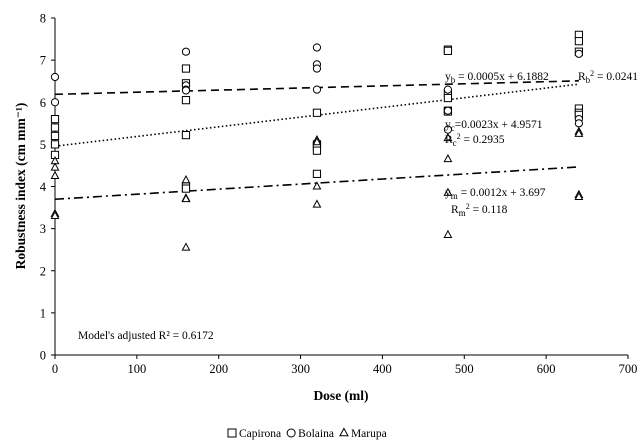  What do you see at coordinates (344, 432) in the screenshot?
I see `legend-marker-marupa` at bounding box center [344, 432].